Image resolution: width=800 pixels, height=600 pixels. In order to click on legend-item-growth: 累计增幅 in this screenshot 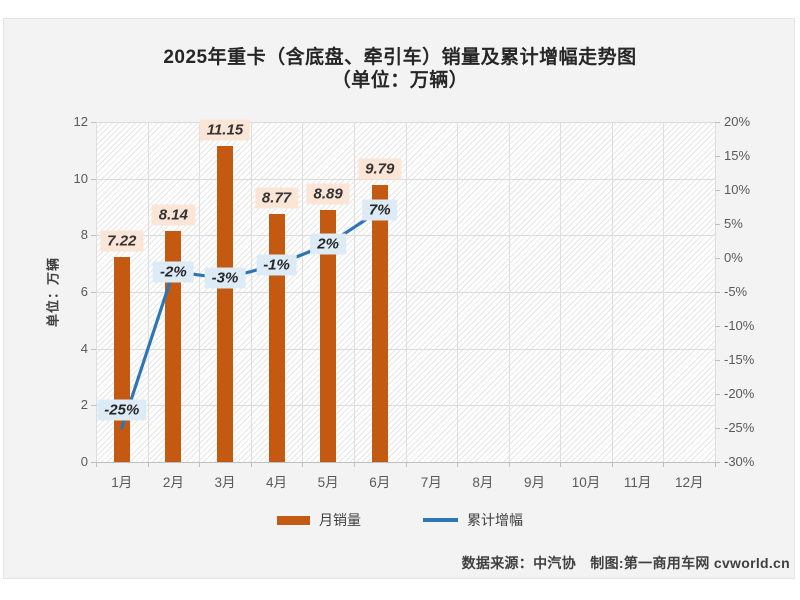, I will do `click(473, 520)`.